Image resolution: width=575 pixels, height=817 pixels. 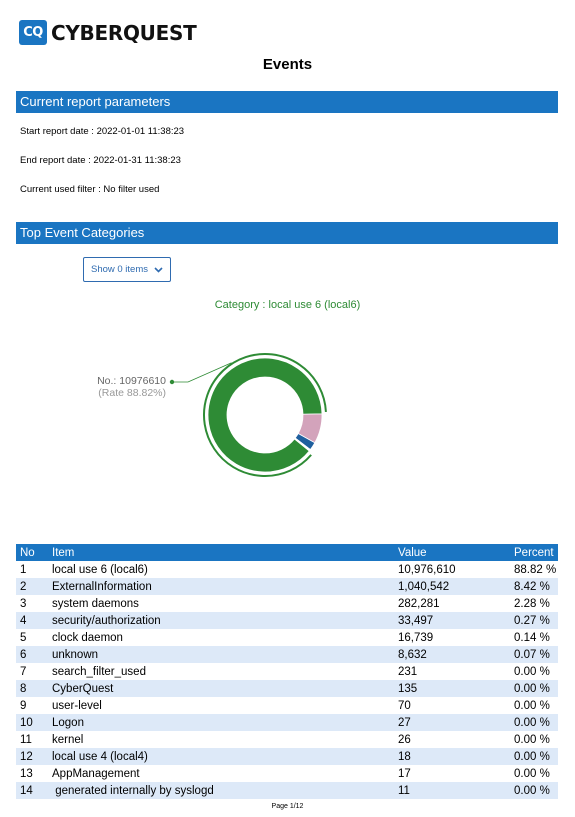 What do you see at coordinates (119, 269) in the screenshot?
I see `show-items-label: Show 0 items` at bounding box center [119, 269].